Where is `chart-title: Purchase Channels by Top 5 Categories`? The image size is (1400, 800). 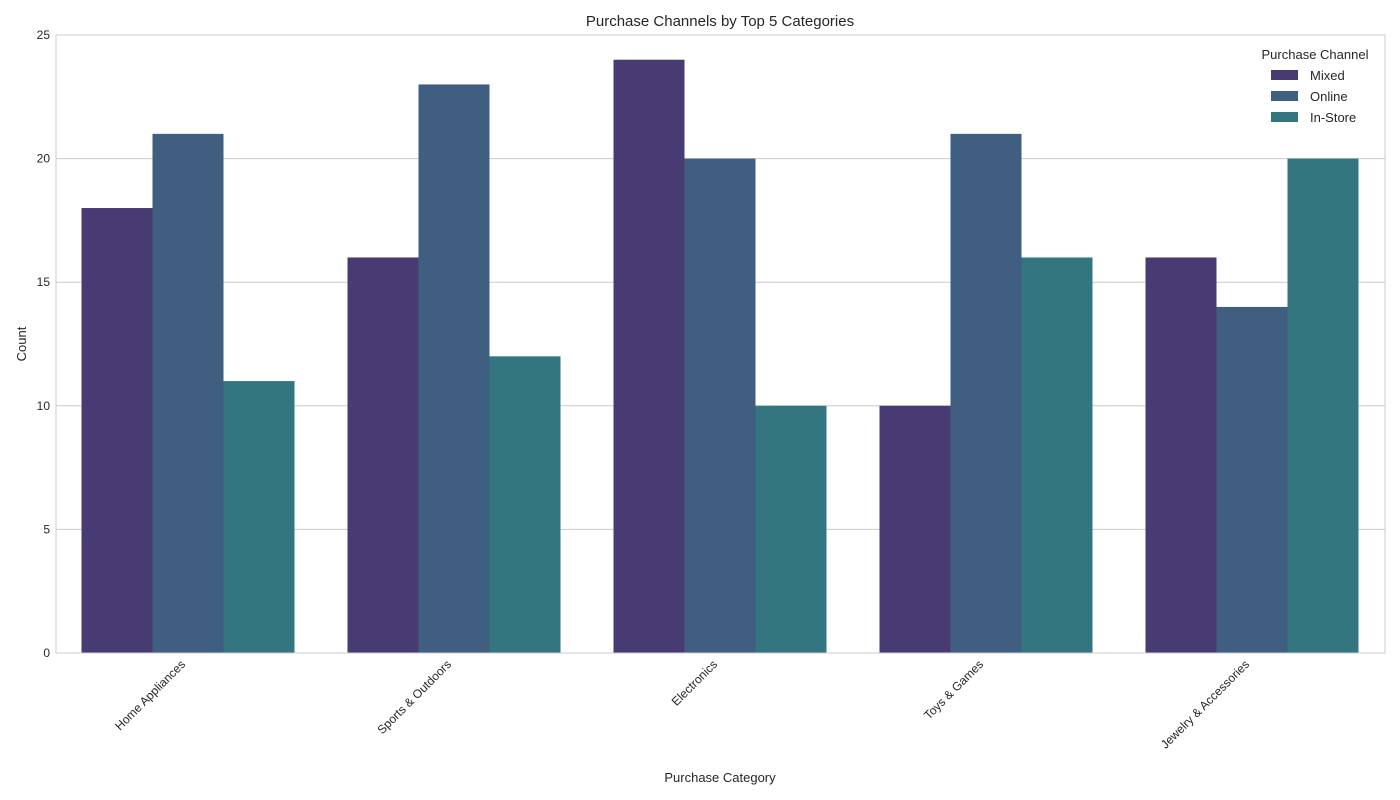 chart-title: Purchase Channels by Top 5 Categories is located at coordinates (720, 21).